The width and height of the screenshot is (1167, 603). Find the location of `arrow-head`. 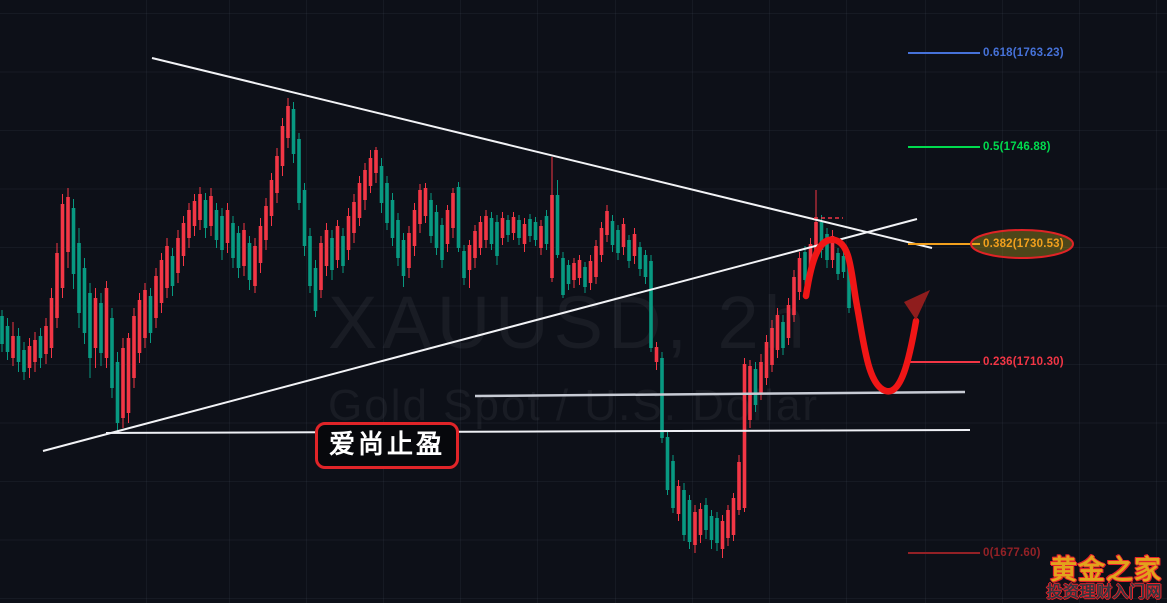

arrow-head is located at coordinates (917, 305).